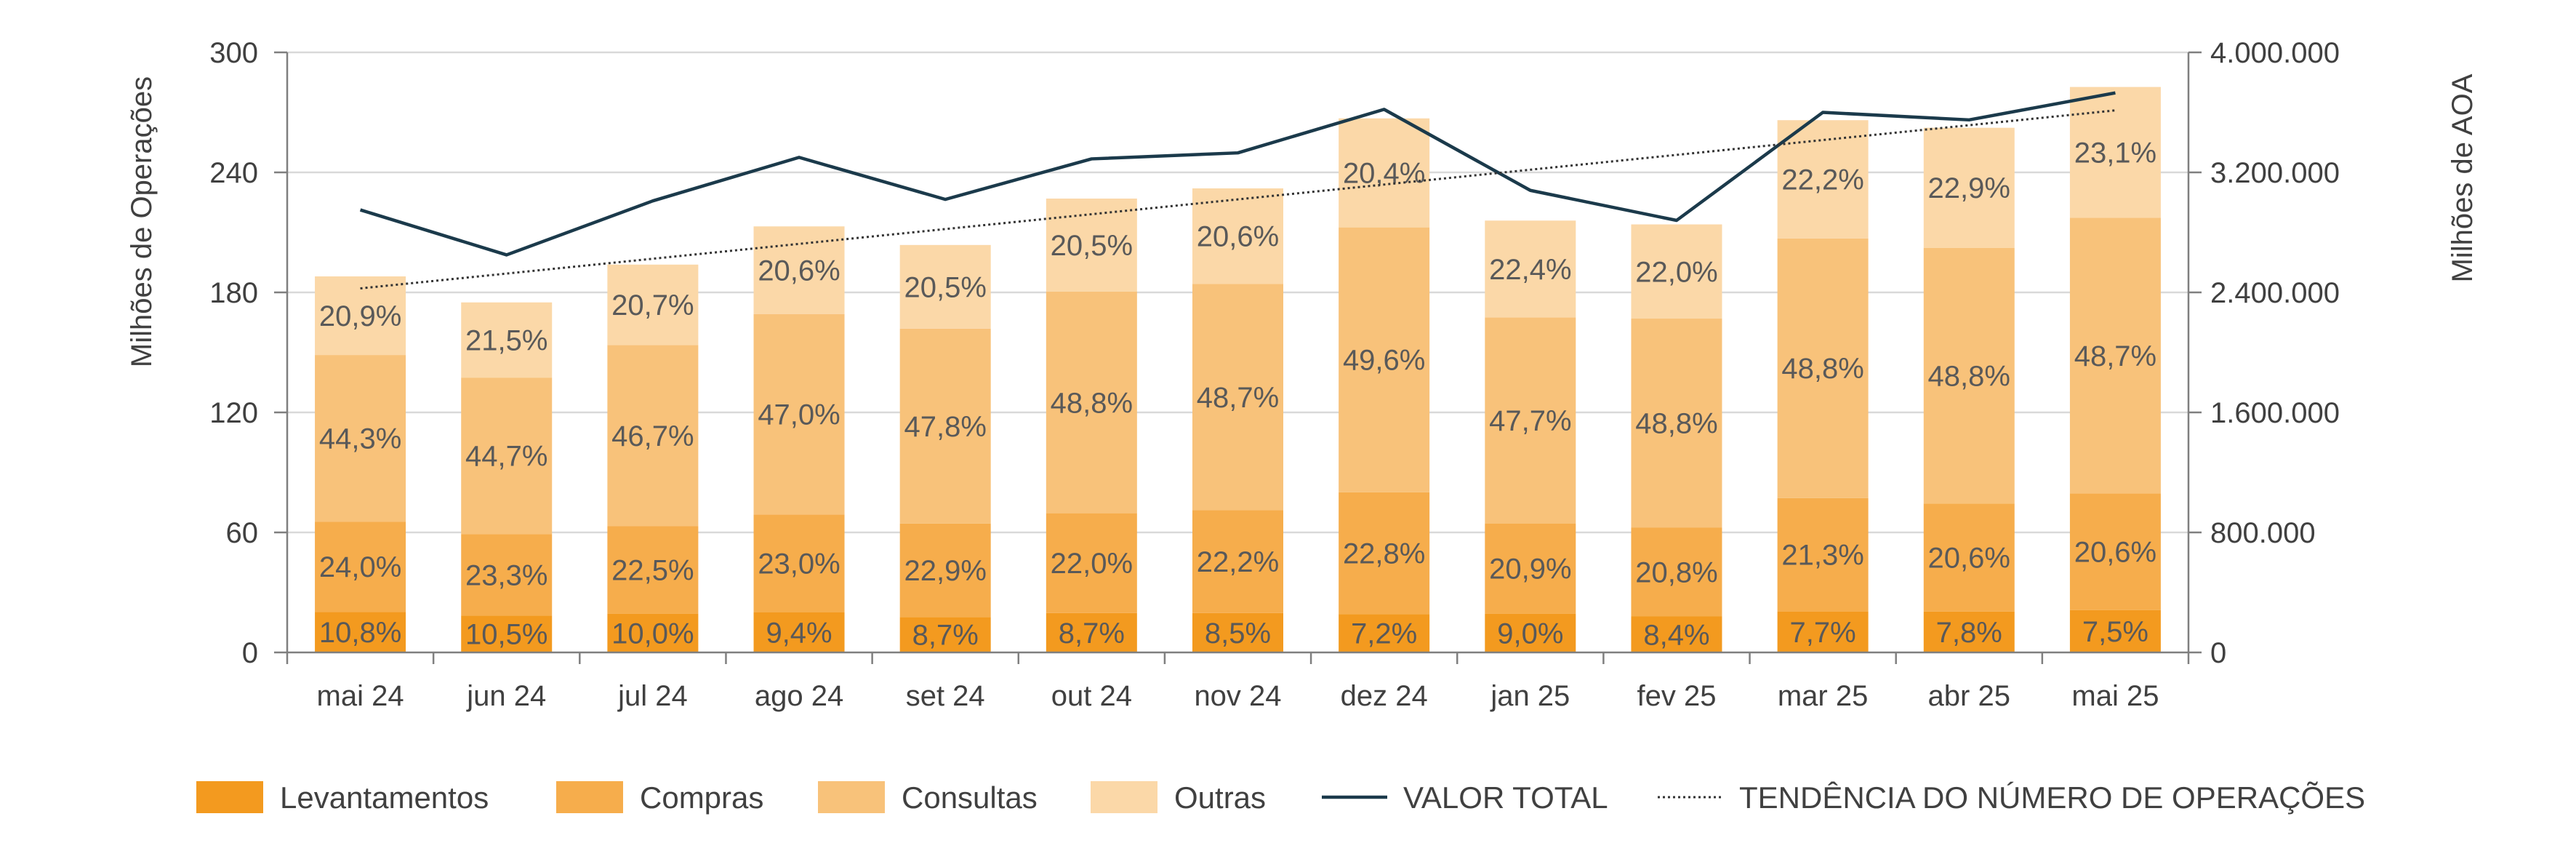  Describe the element at coordinates (384, 797) in the screenshot. I see `legend-label: Levantamentos` at that location.